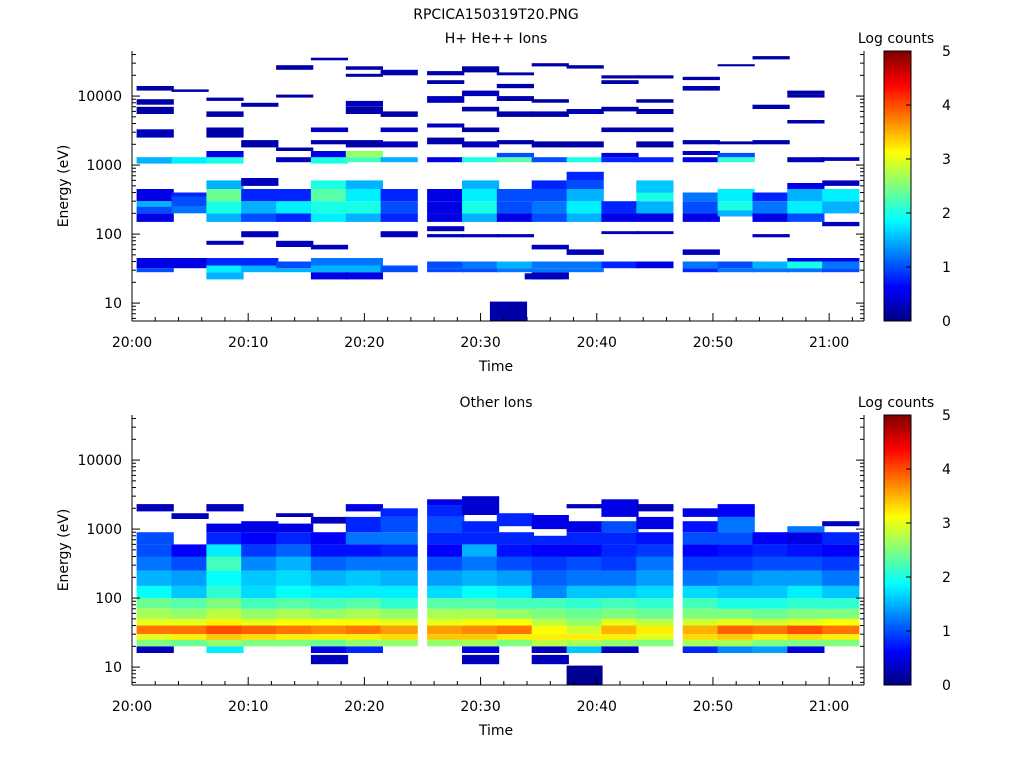 Image resolution: width=1024 pixels, height=768 pixels. I want to click on figure-title: RPCICA150319T20.PNG, so click(495, 15).